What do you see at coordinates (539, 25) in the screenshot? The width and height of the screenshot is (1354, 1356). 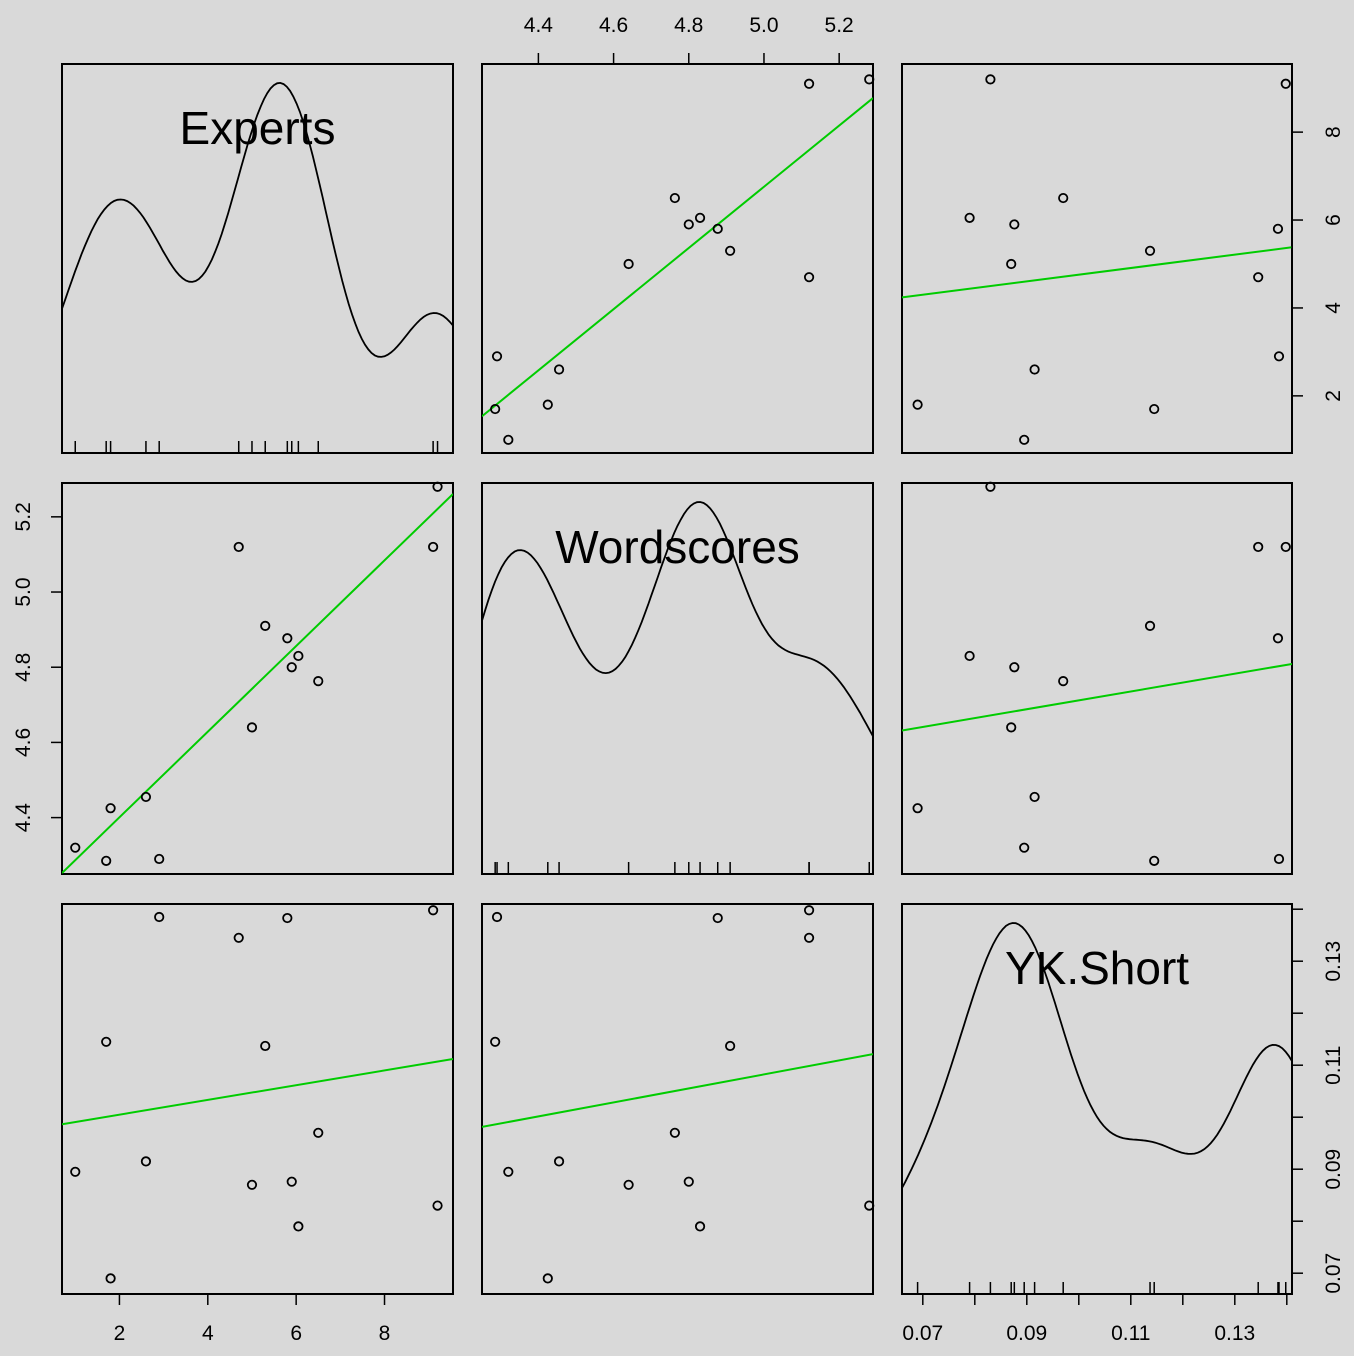 I see `x-tick-label: 4.4` at bounding box center [539, 25].